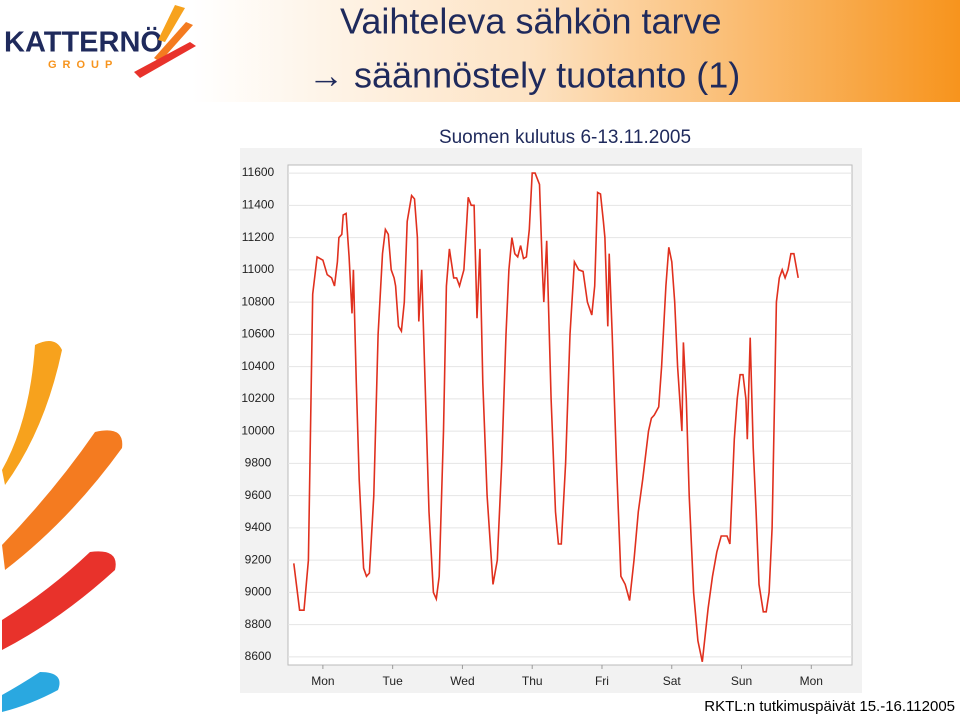 The width and height of the screenshot is (960, 725). What do you see at coordinates (672, 681) in the screenshot?
I see `x-tick-label: Sat` at bounding box center [672, 681].